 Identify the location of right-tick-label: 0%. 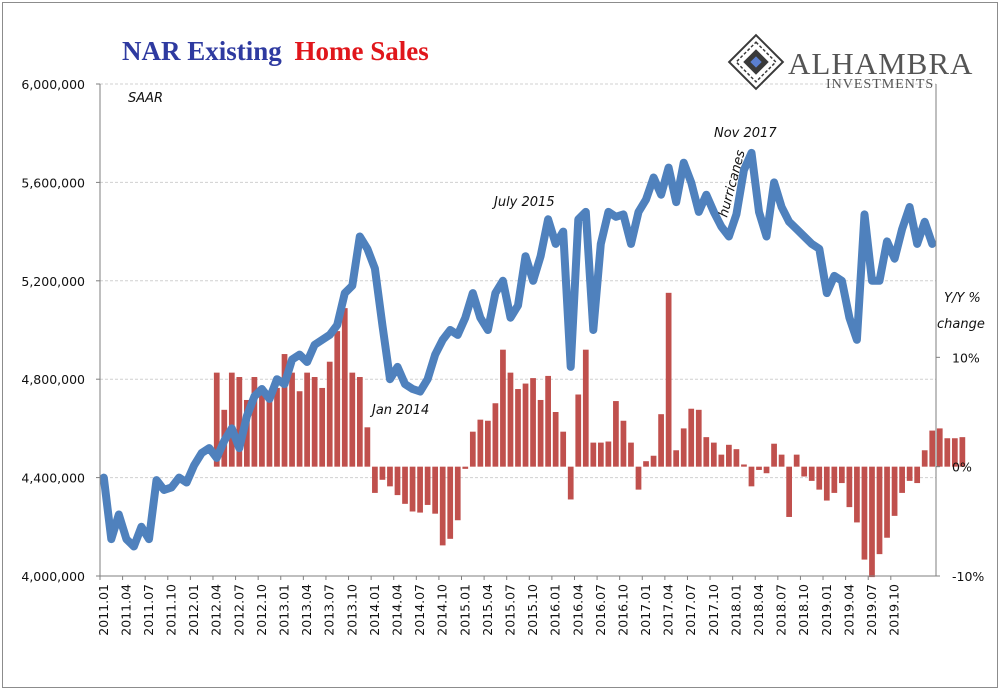
(962, 467).